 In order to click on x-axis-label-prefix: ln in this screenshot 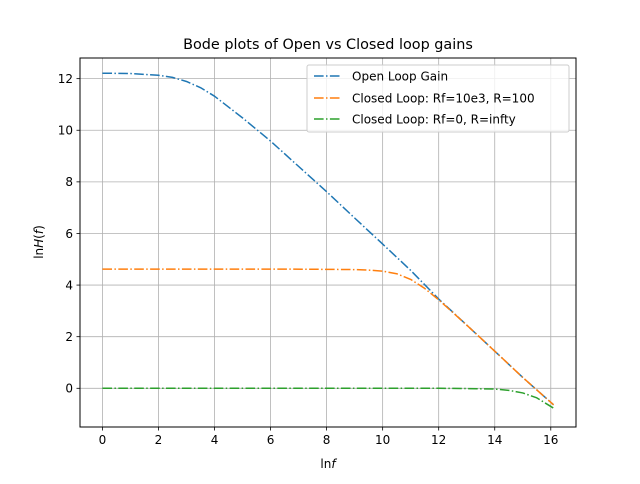, I will do `click(325, 464)`.